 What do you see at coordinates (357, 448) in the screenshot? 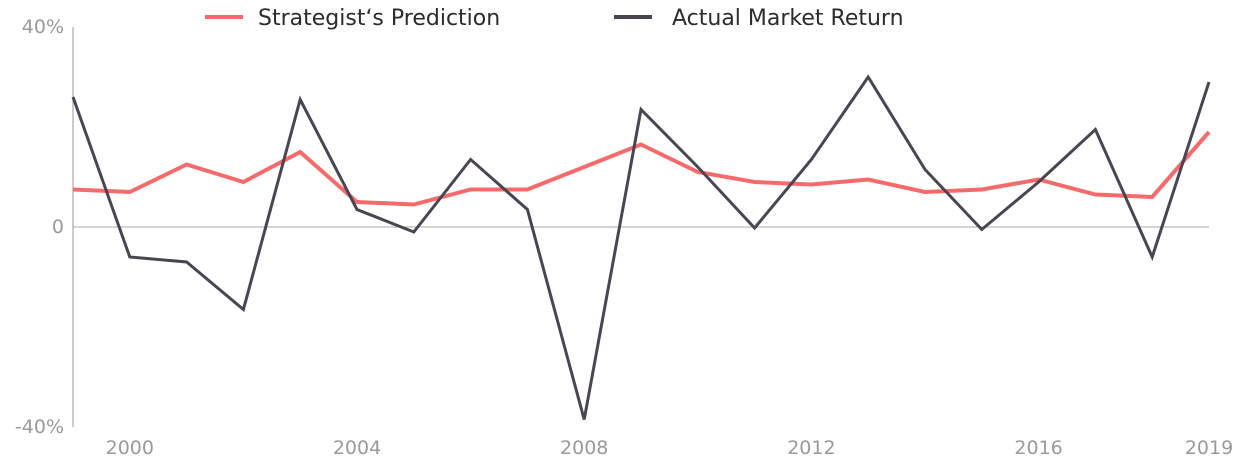
I see `x-tick-label: 2004` at bounding box center [357, 448].